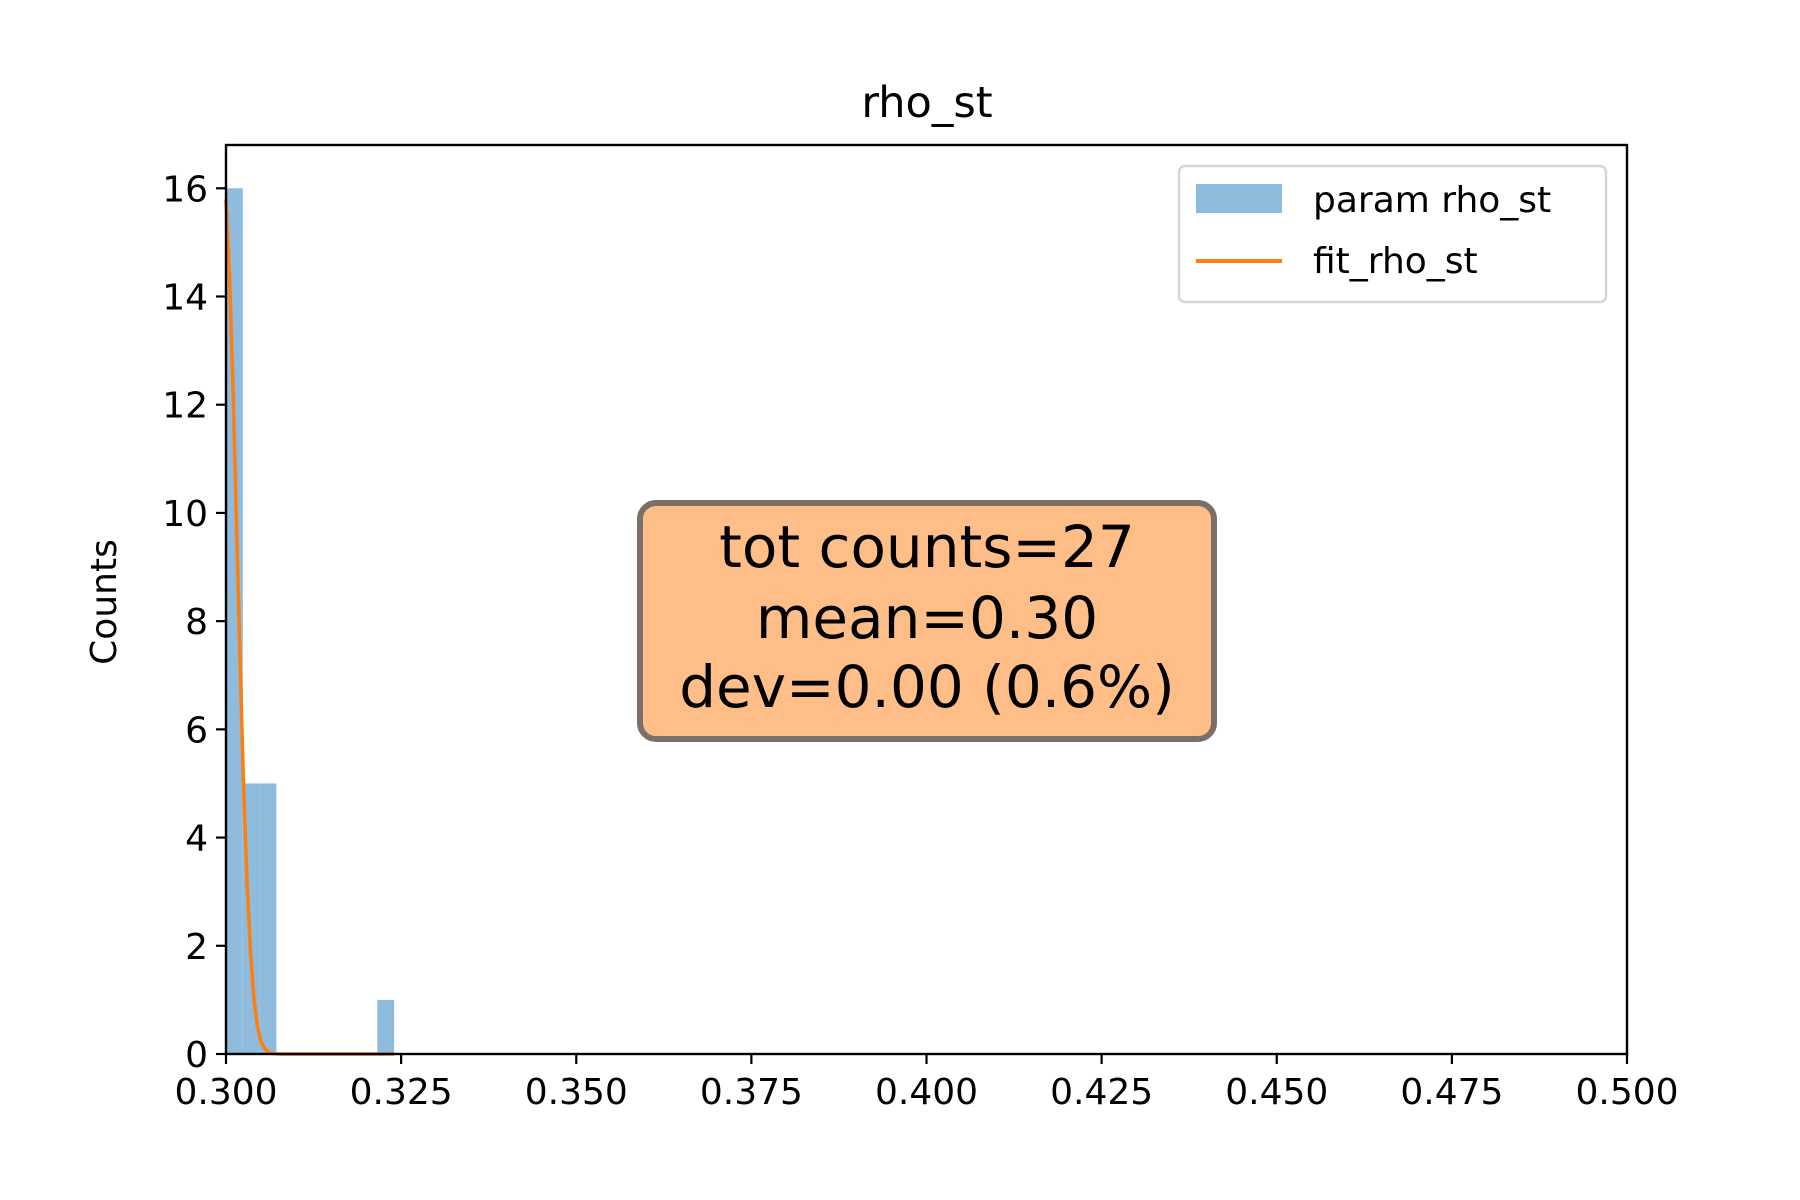 Image resolution: width=1800 pixels, height=1200 pixels. I want to click on y-tick-label-4: 8, so click(196, 622).